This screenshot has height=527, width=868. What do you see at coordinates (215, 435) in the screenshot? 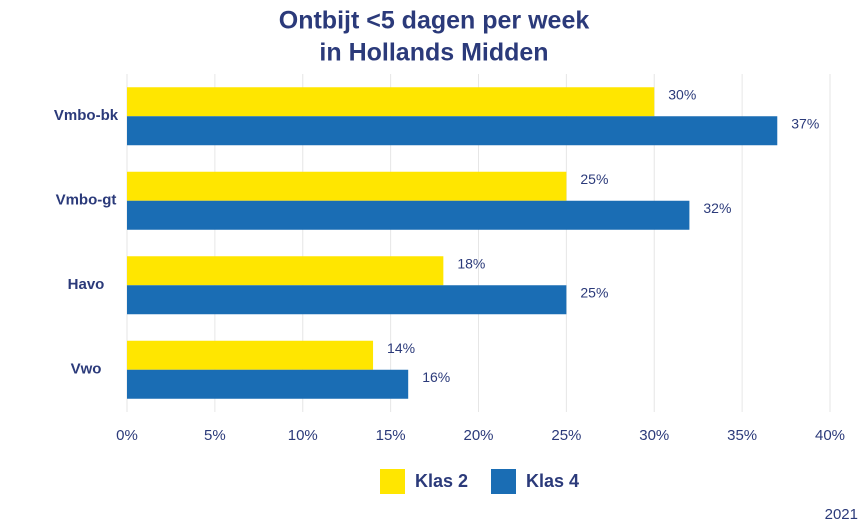
I see `x-tick-label: 5%` at bounding box center [215, 435].